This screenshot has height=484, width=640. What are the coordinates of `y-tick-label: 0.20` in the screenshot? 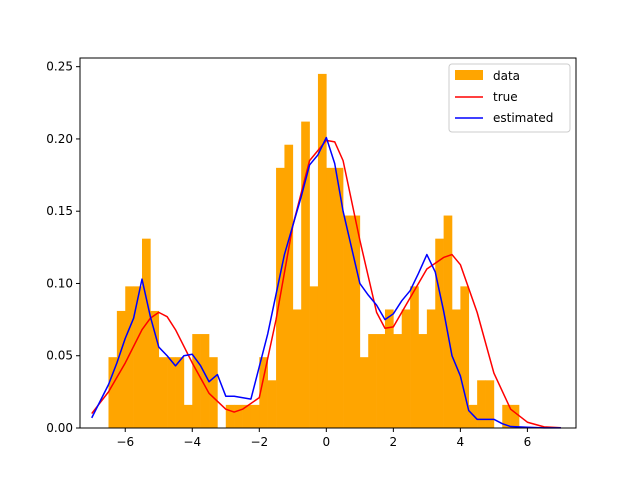 It's located at (59, 139).